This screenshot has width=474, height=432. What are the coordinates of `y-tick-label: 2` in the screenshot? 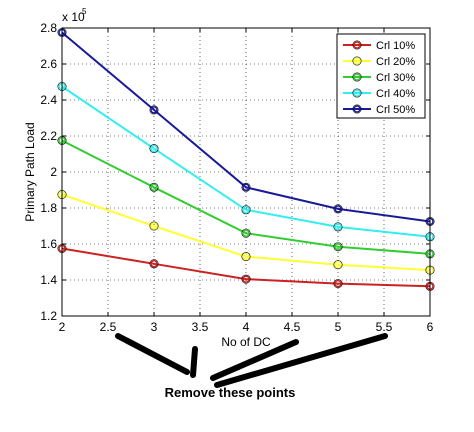 It's located at (53, 172).